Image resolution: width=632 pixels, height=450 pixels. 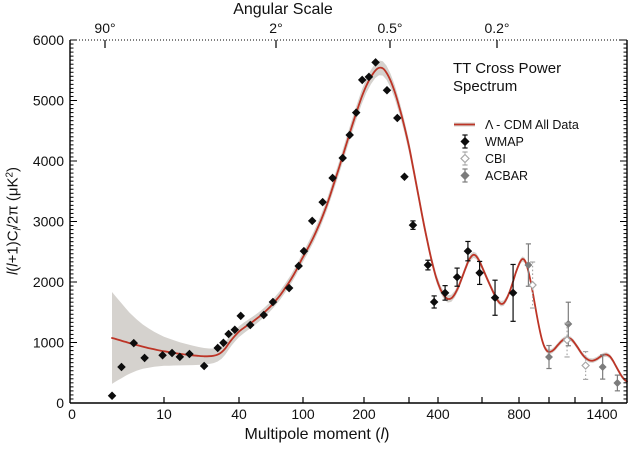 I want to click on legend-entry-acbar: ACBAR, so click(x=539, y=175).